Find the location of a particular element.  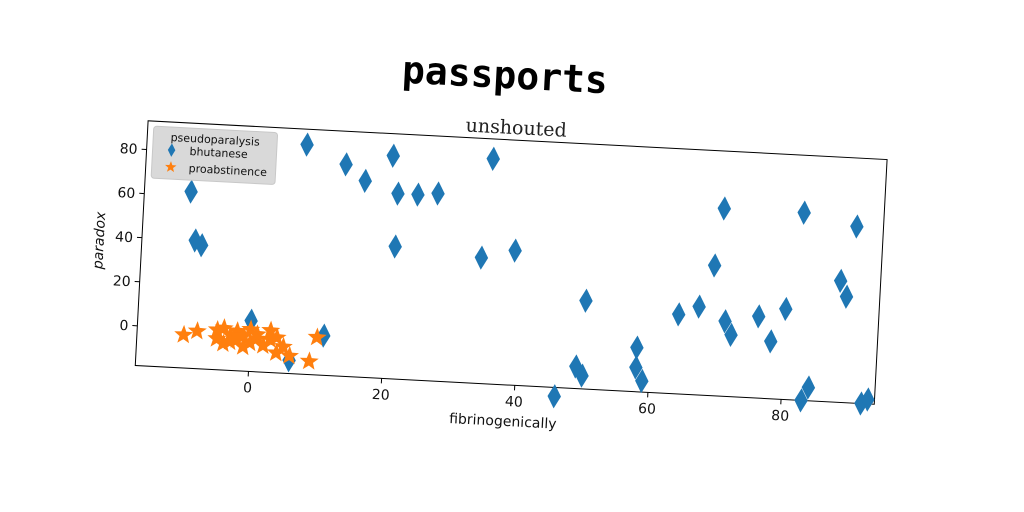

legend-marker-bhutanese is located at coordinates (171, 150).